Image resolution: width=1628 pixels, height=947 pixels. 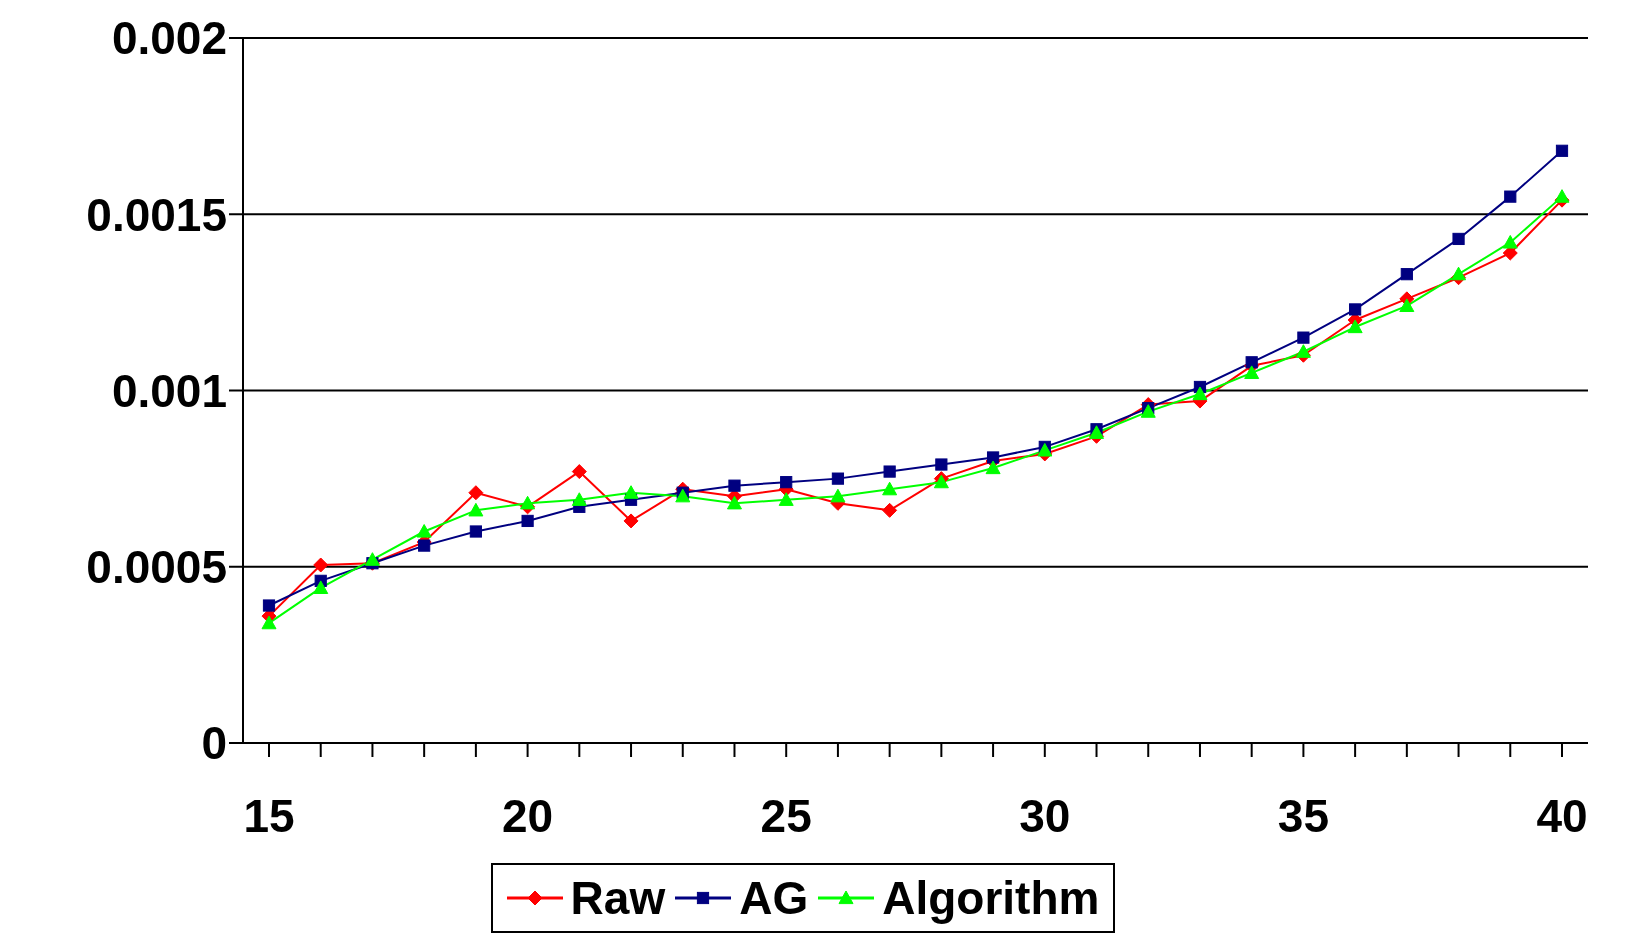 I want to click on x-tick-label: 35, so click(x=1303, y=815).